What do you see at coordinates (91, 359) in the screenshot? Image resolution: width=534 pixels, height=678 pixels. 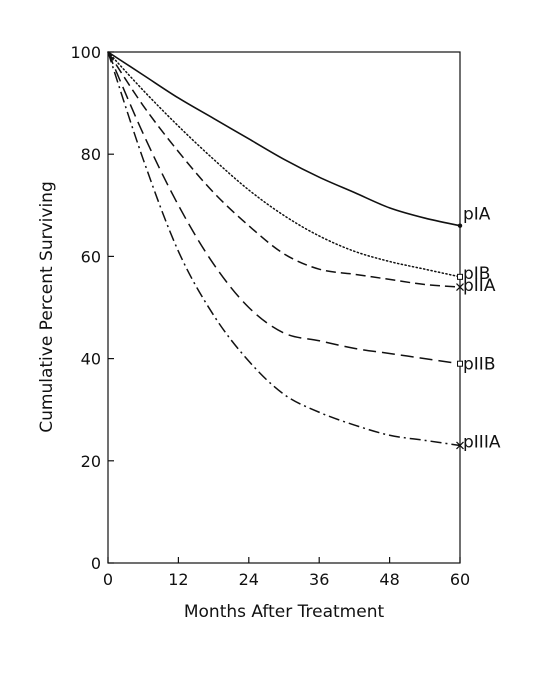 I see `y-tick-label: 40` at bounding box center [91, 359].